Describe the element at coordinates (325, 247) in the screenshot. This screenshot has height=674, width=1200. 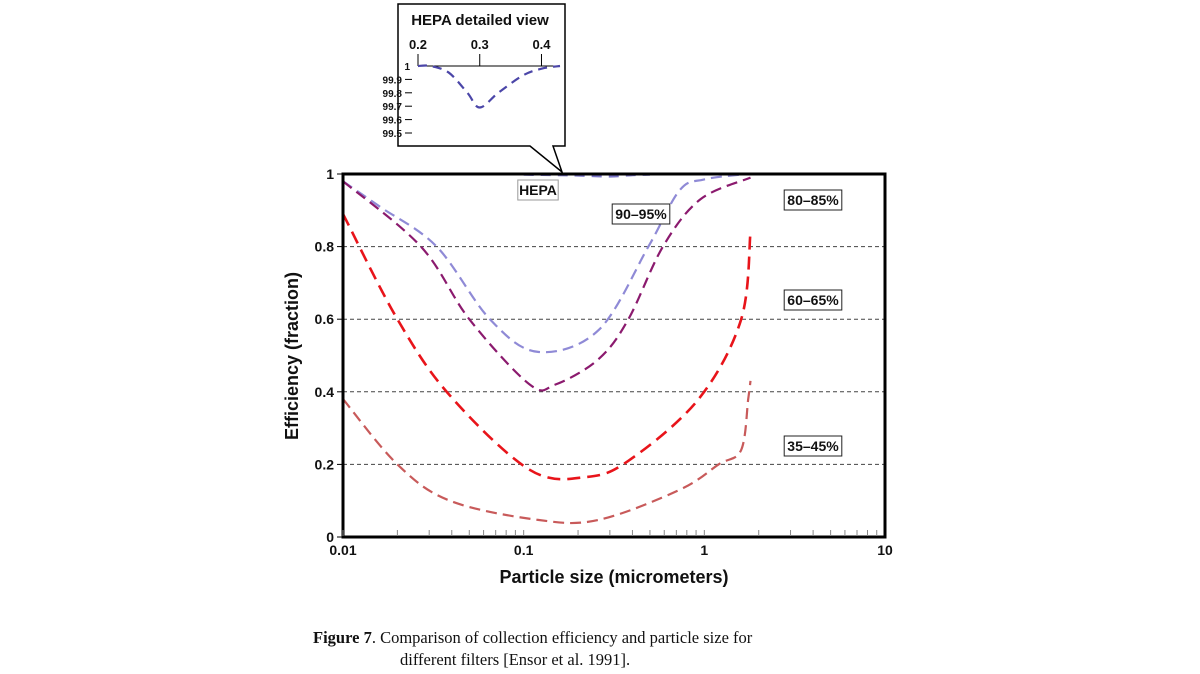
I see `y-tick-label: 0.8` at that location.